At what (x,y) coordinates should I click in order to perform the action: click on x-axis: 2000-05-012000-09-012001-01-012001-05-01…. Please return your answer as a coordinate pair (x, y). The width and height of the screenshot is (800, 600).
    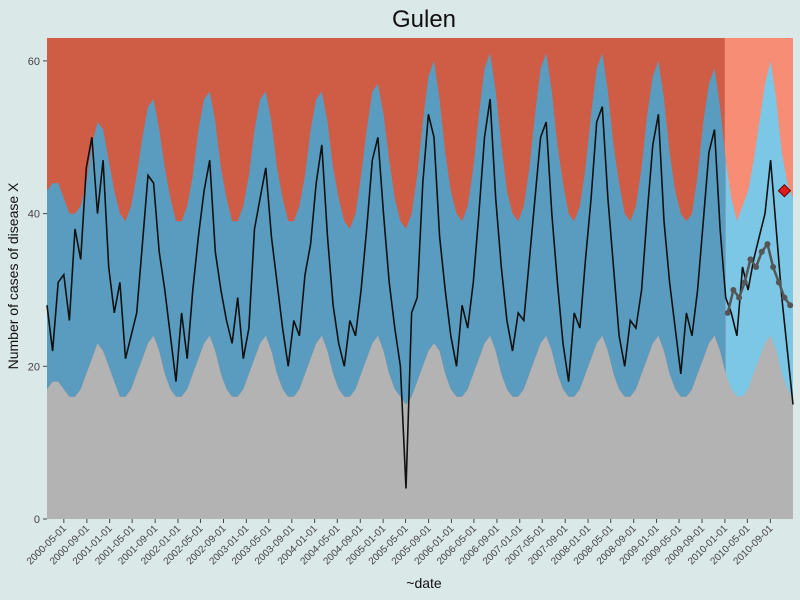
    Looking at the image, I should click on (400, 543).